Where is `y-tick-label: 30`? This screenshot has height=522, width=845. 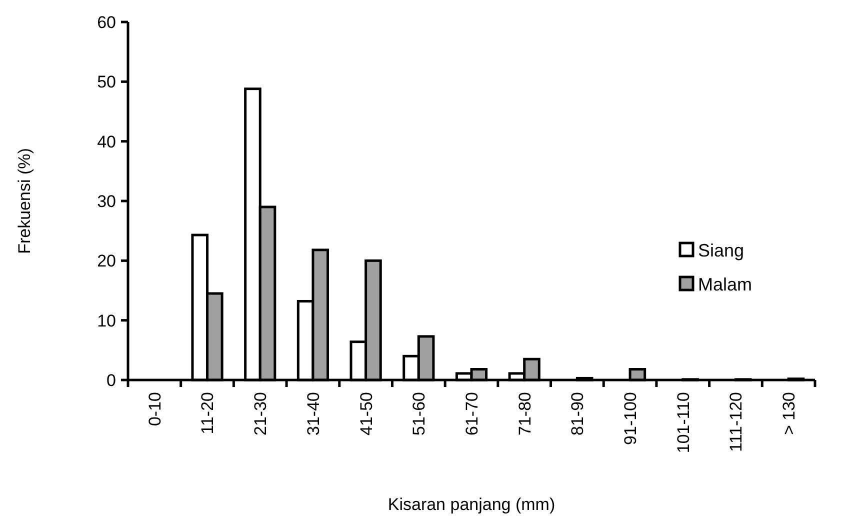 y-tick-label: 30 is located at coordinates (106, 201).